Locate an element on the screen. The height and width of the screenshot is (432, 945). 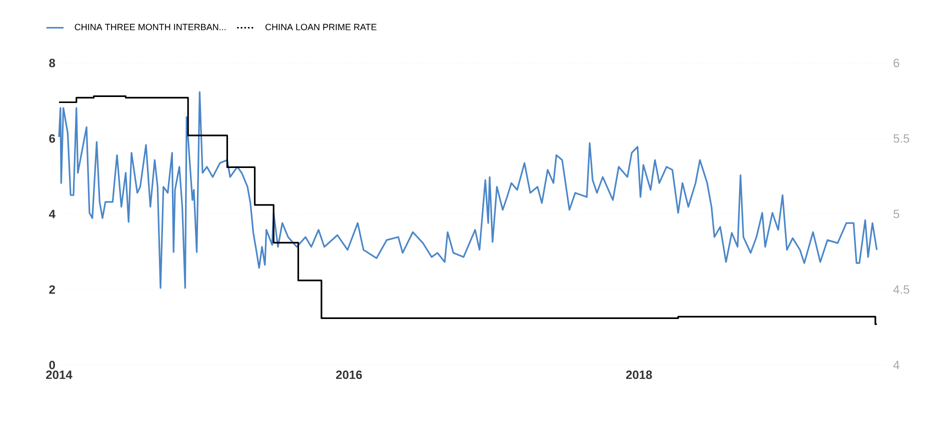
y-tick-label: 2 is located at coordinates (52, 289).